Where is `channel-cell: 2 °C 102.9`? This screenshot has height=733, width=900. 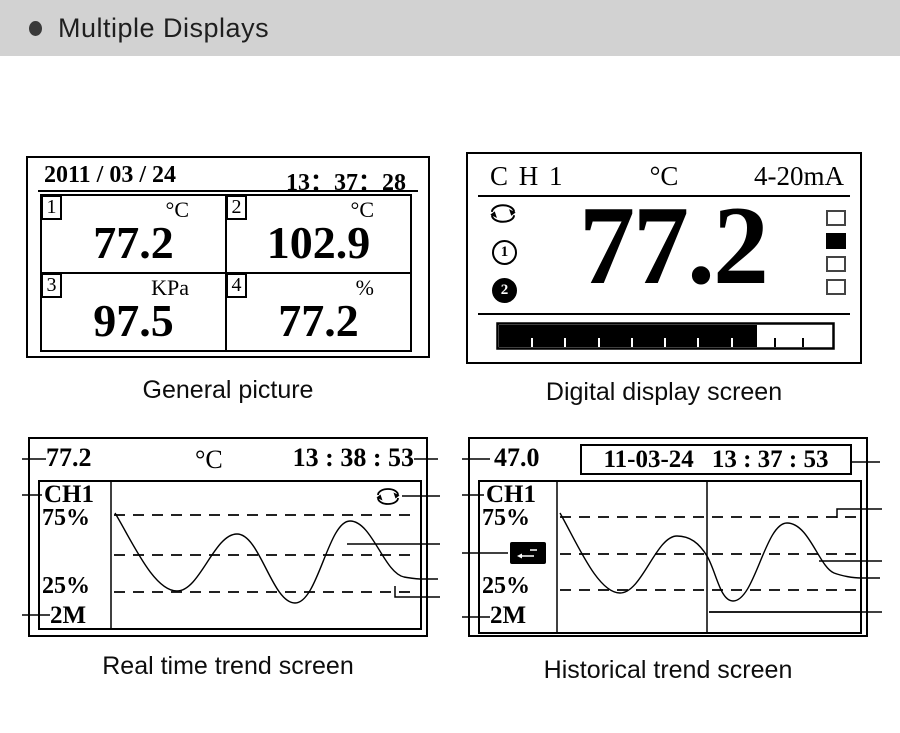
channel-cell: 2 °C 102.9 is located at coordinates (318, 234).